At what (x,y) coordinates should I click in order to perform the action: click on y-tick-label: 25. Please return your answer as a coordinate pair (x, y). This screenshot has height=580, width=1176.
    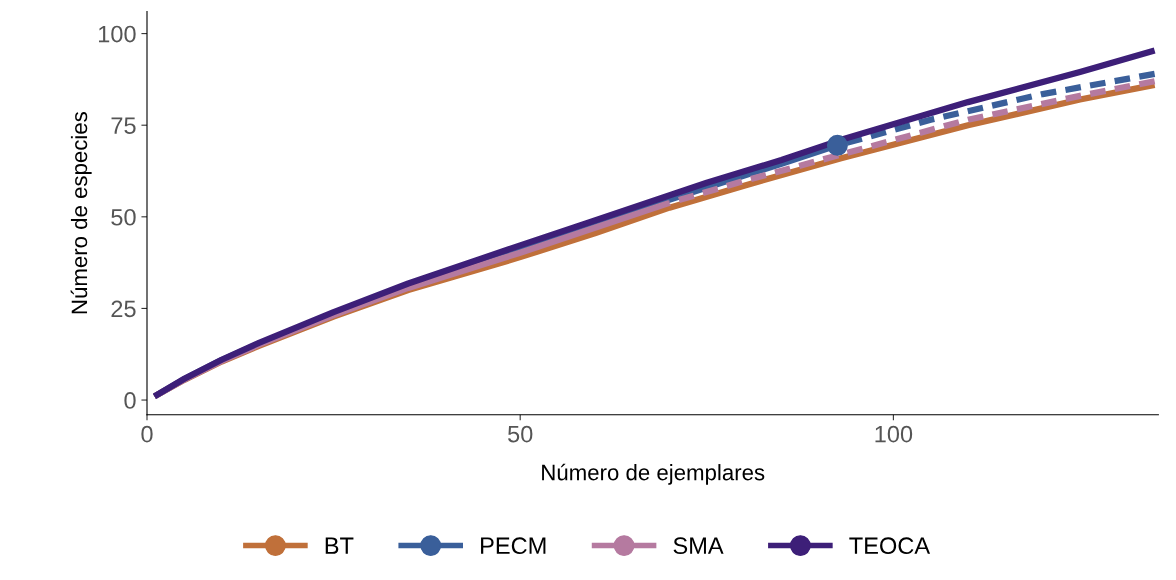
    Looking at the image, I should click on (123, 309).